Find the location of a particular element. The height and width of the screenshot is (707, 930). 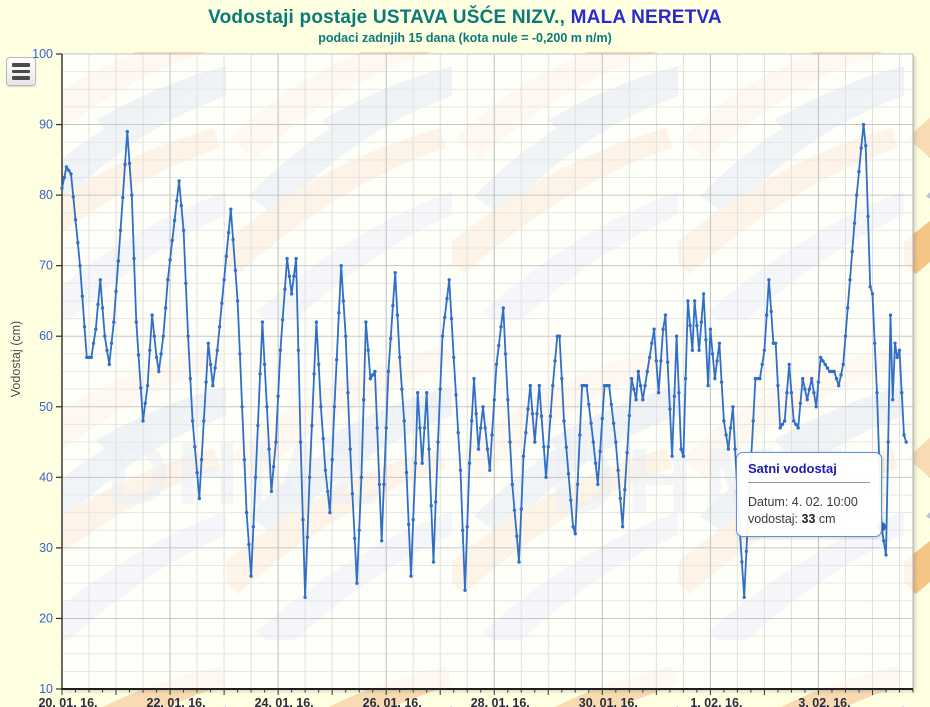

svg-text: 20 is located at coordinates (46, 618).